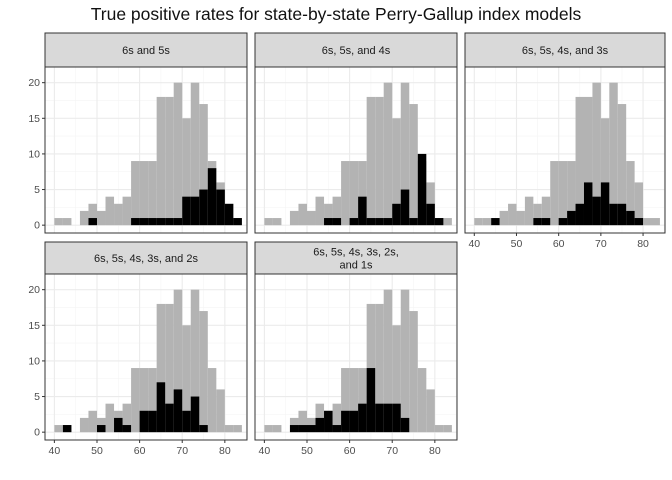 The height and width of the screenshot is (480, 672). What do you see at coordinates (37, 190) in the screenshot?
I see `y-tick-label: 5` at bounding box center [37, 190].